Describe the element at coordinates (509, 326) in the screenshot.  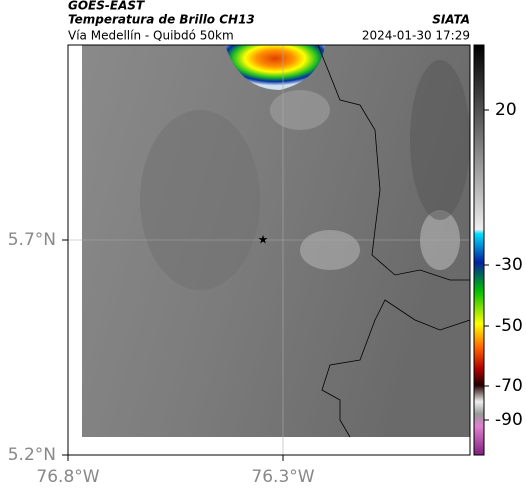
I see `colorbar-label: -50` at that location.